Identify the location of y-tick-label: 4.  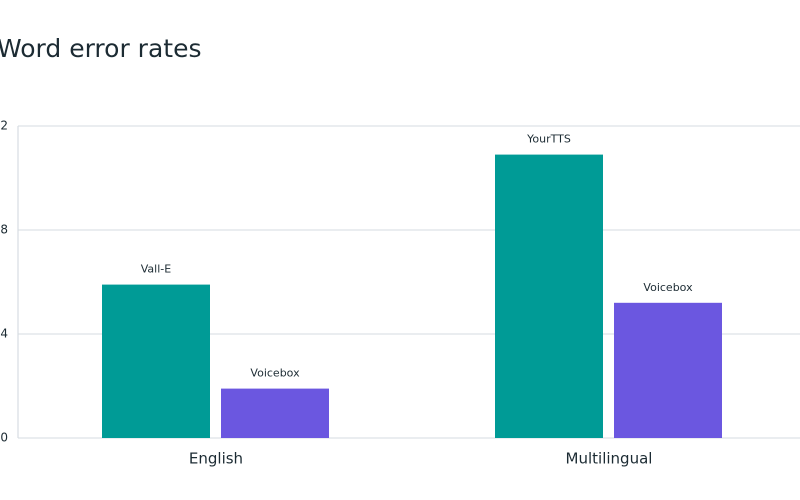
(4, 334).